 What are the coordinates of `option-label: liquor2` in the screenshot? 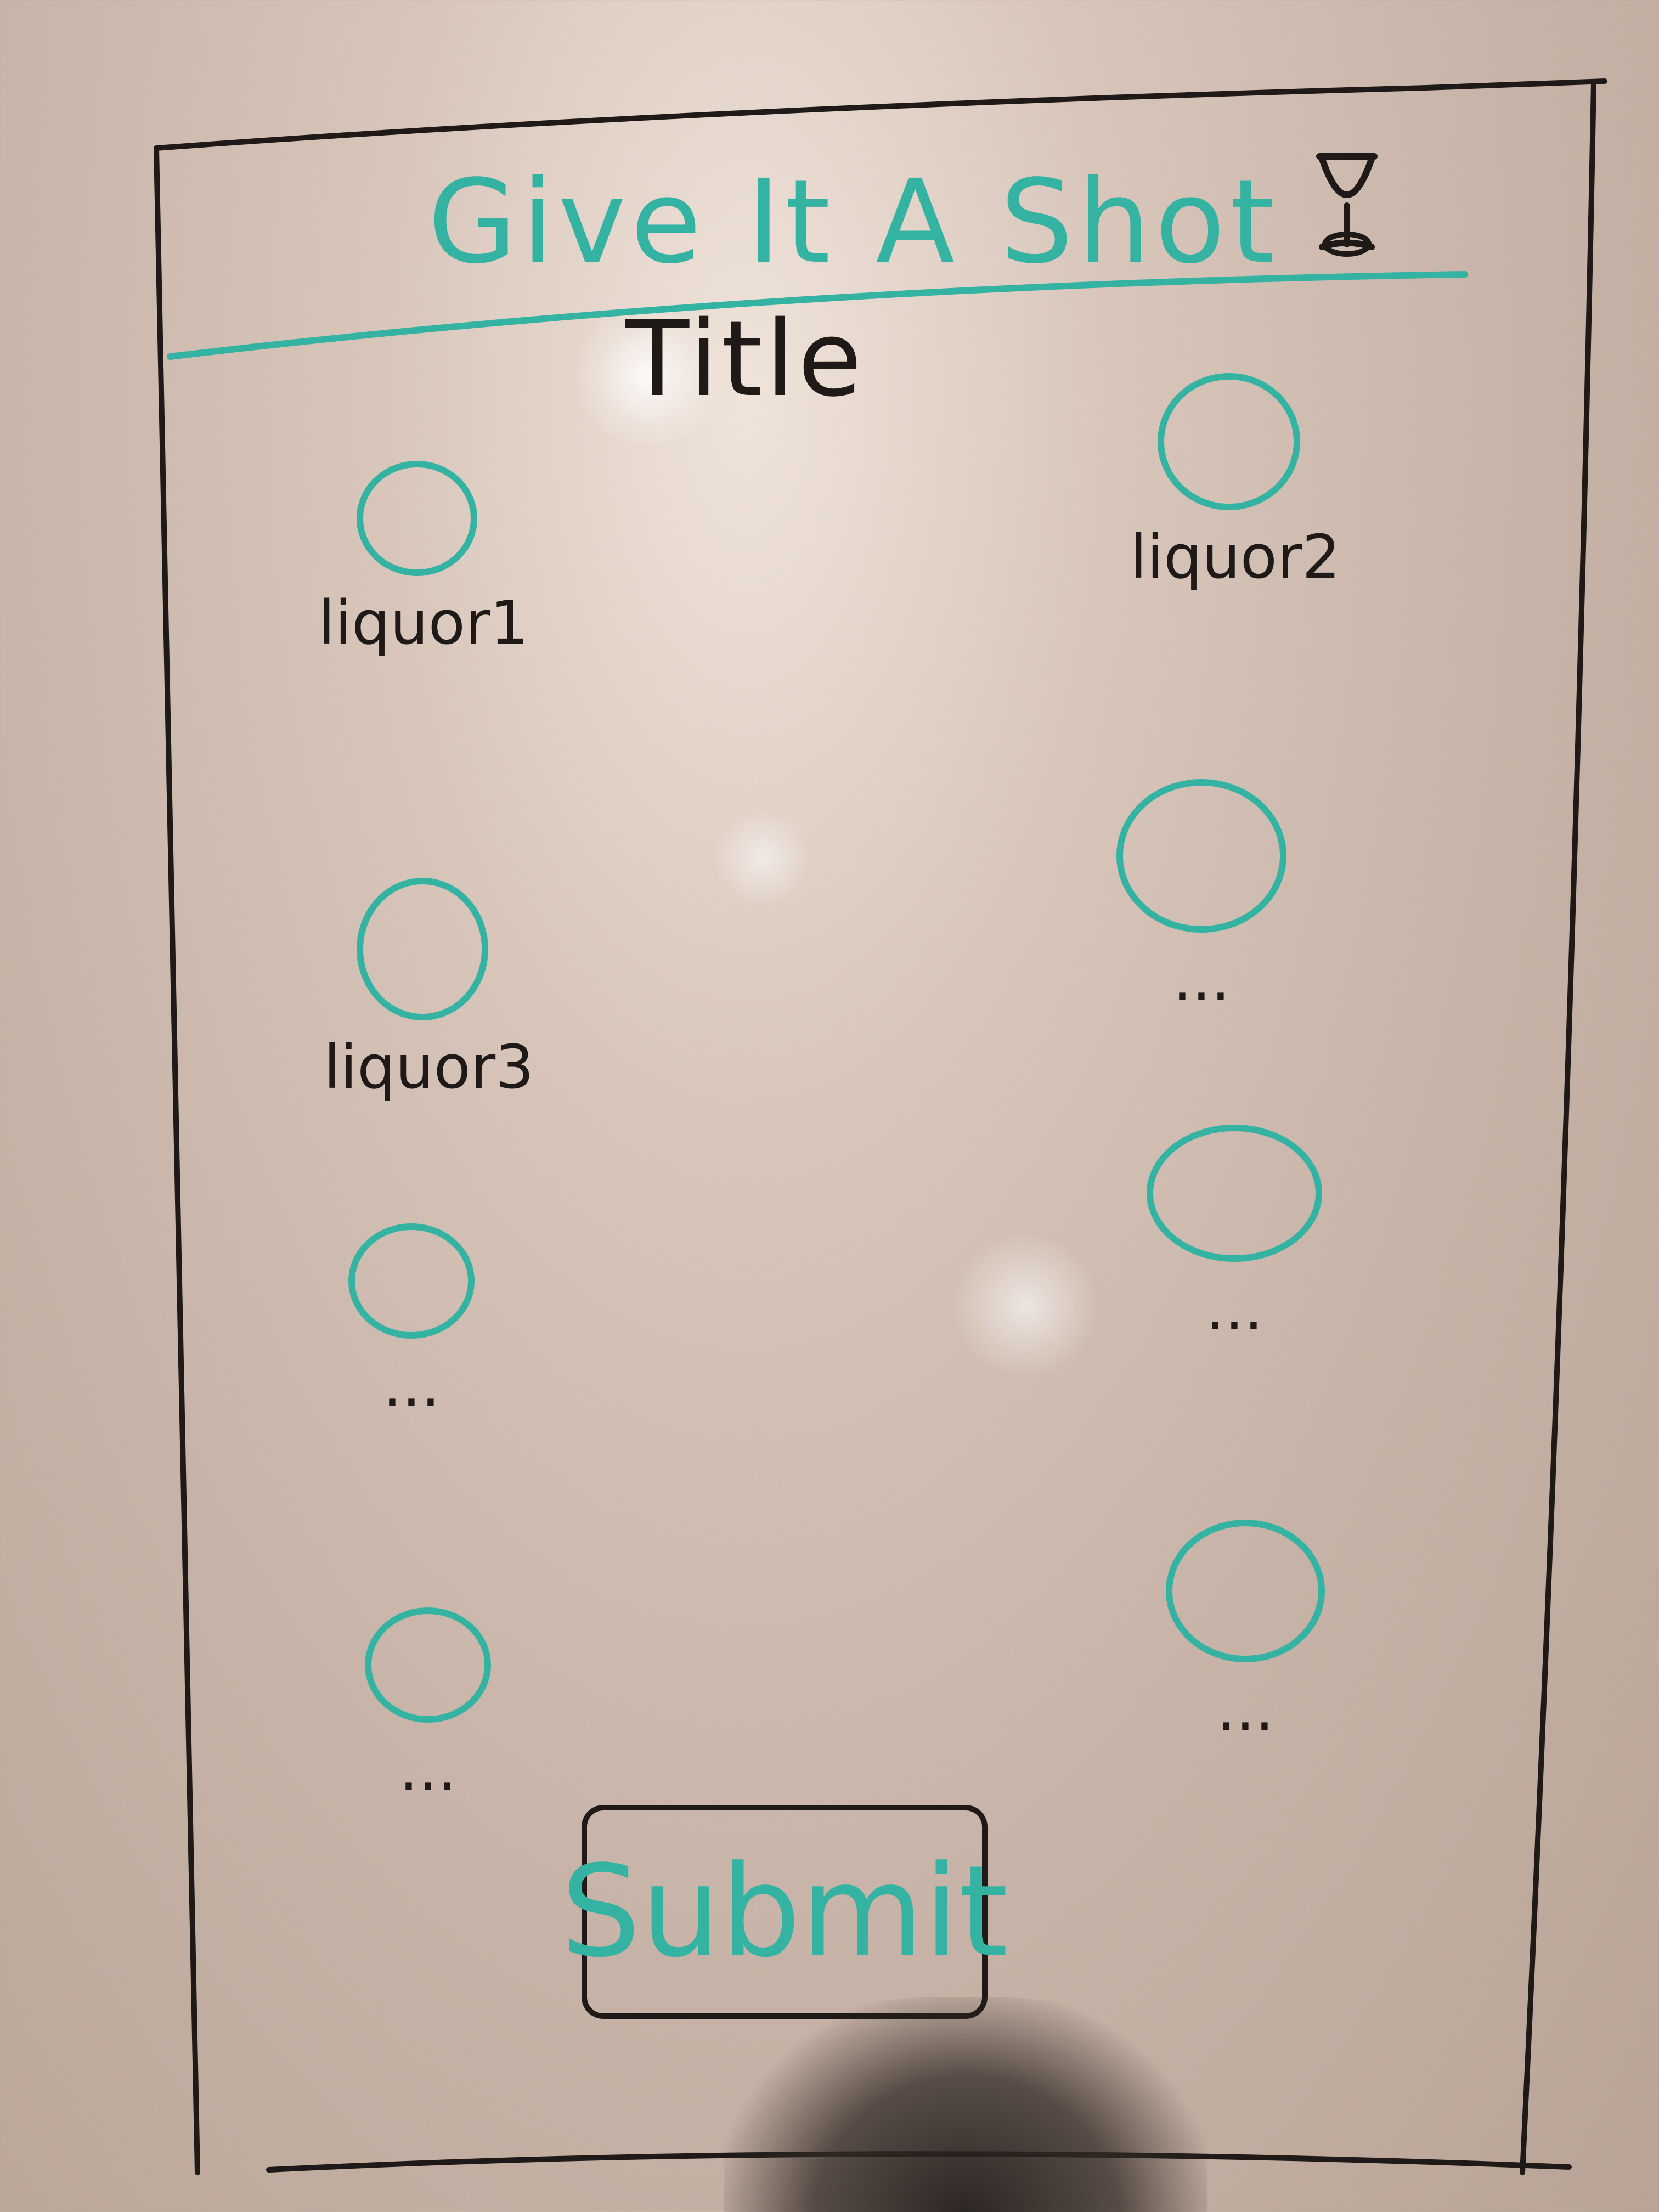 It's located at (1235, 557).